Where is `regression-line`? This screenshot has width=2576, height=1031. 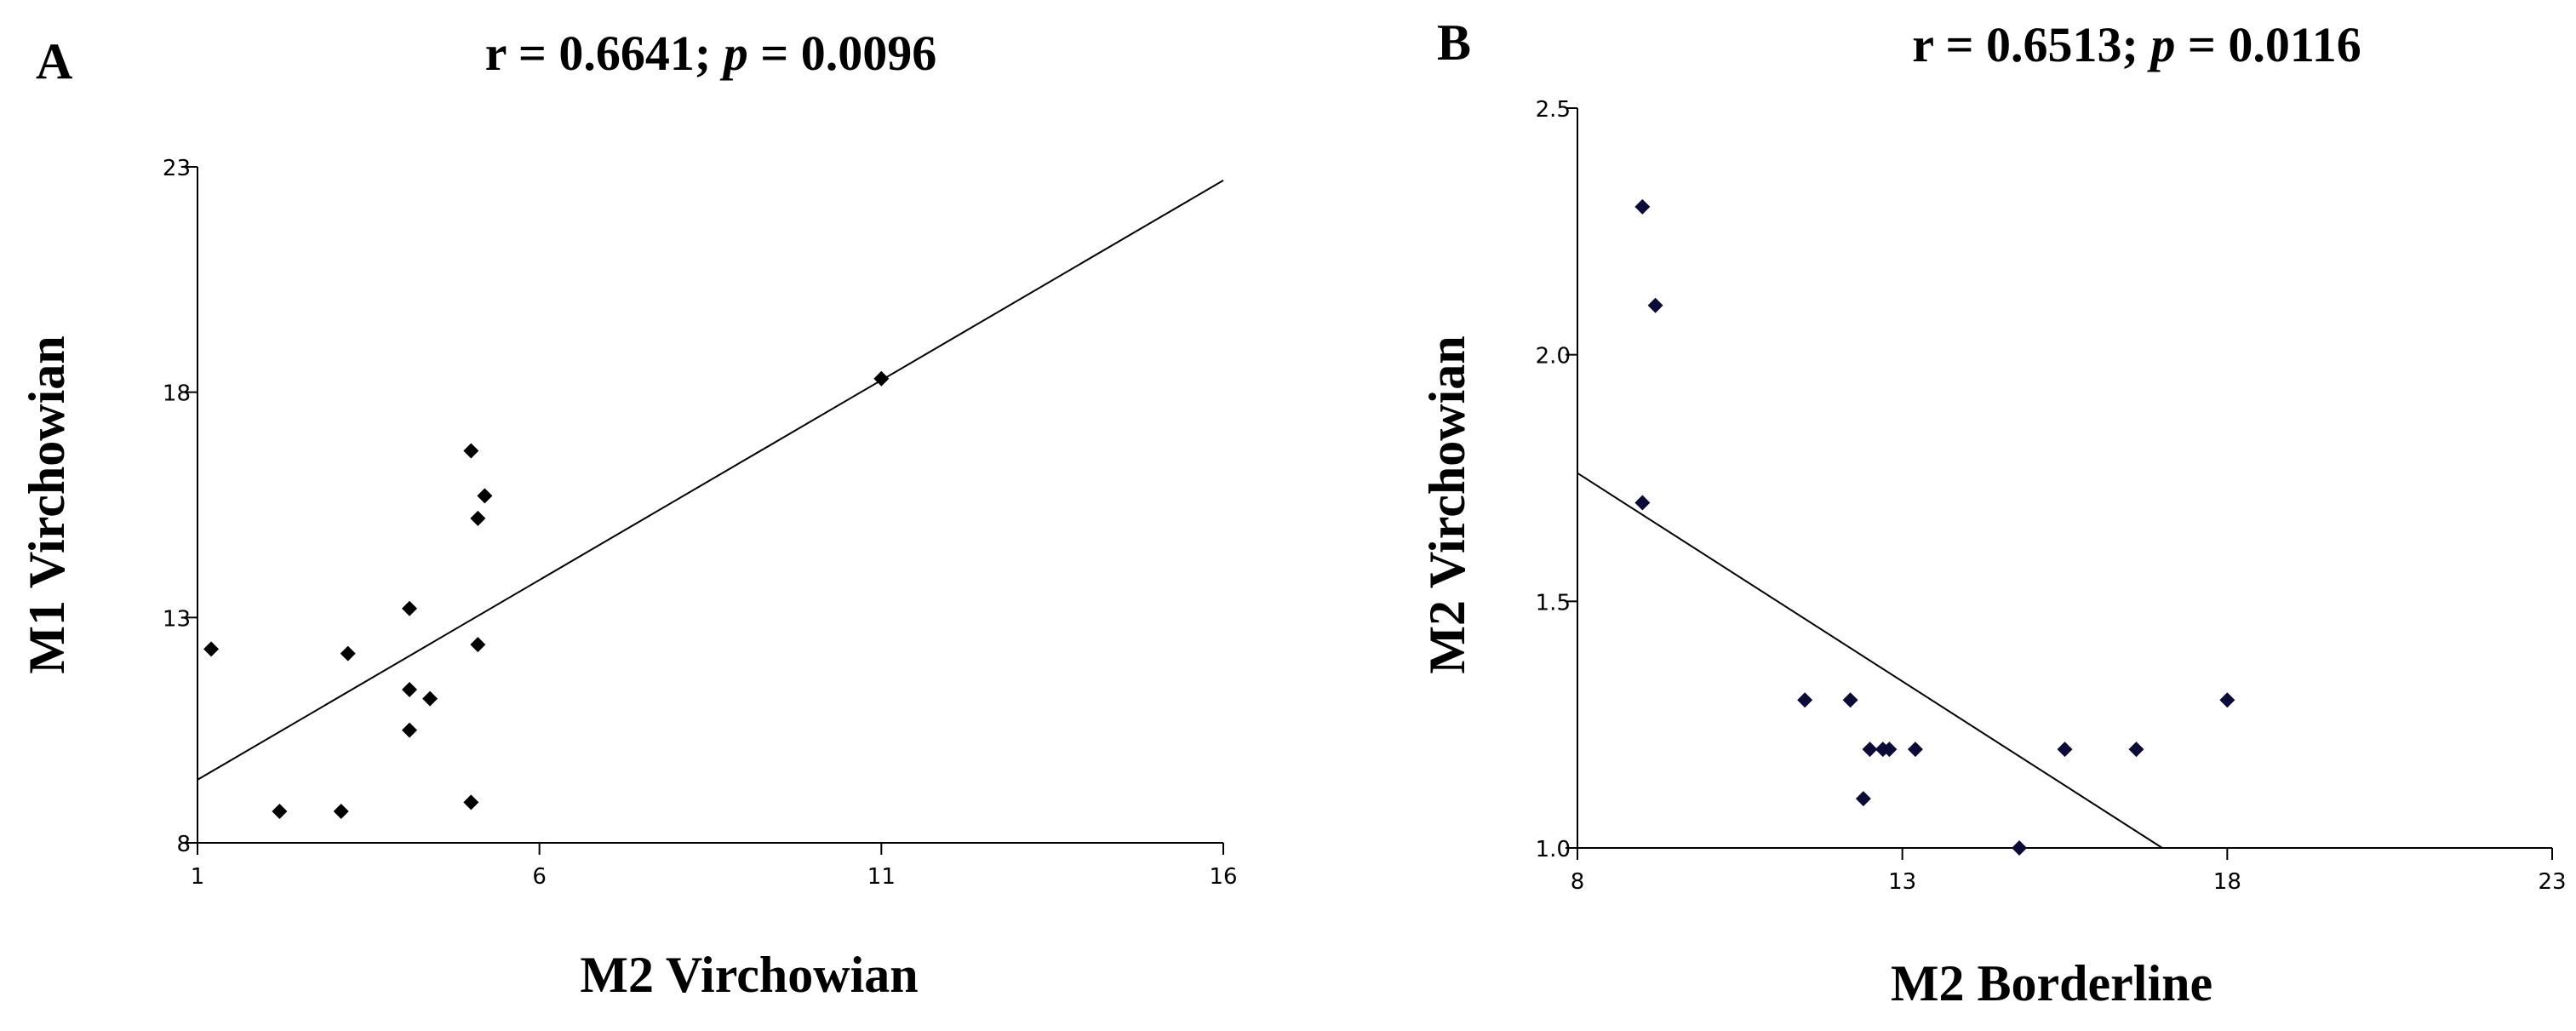 regression-line is located at coordinates (1870, 660).